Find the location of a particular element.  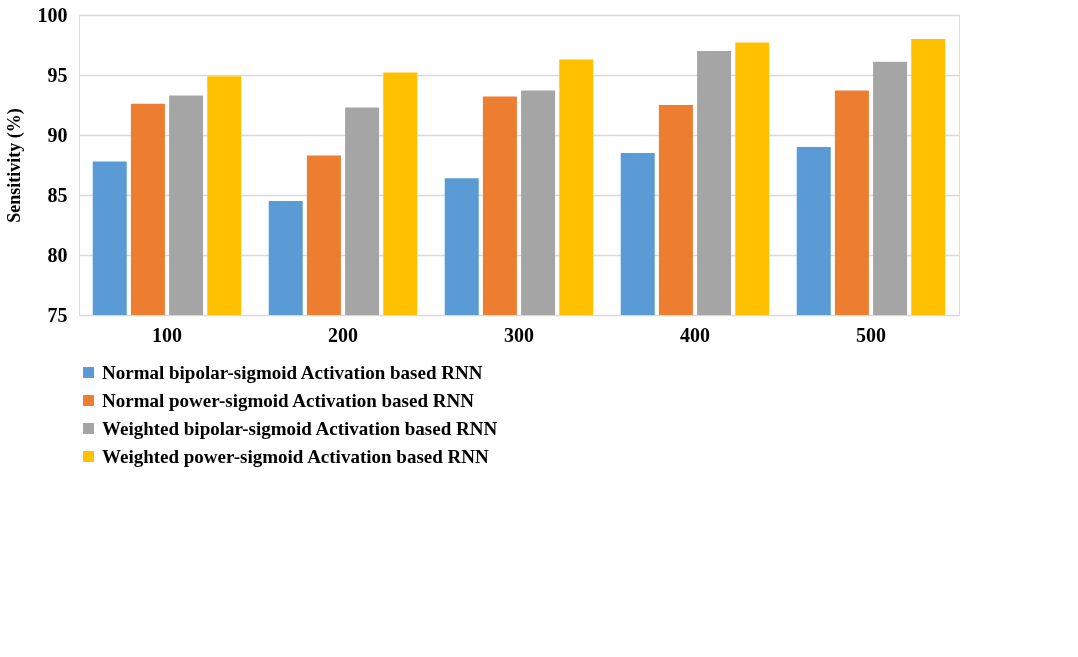

y-tick-label: 85 is located at coordinates (57, 194).